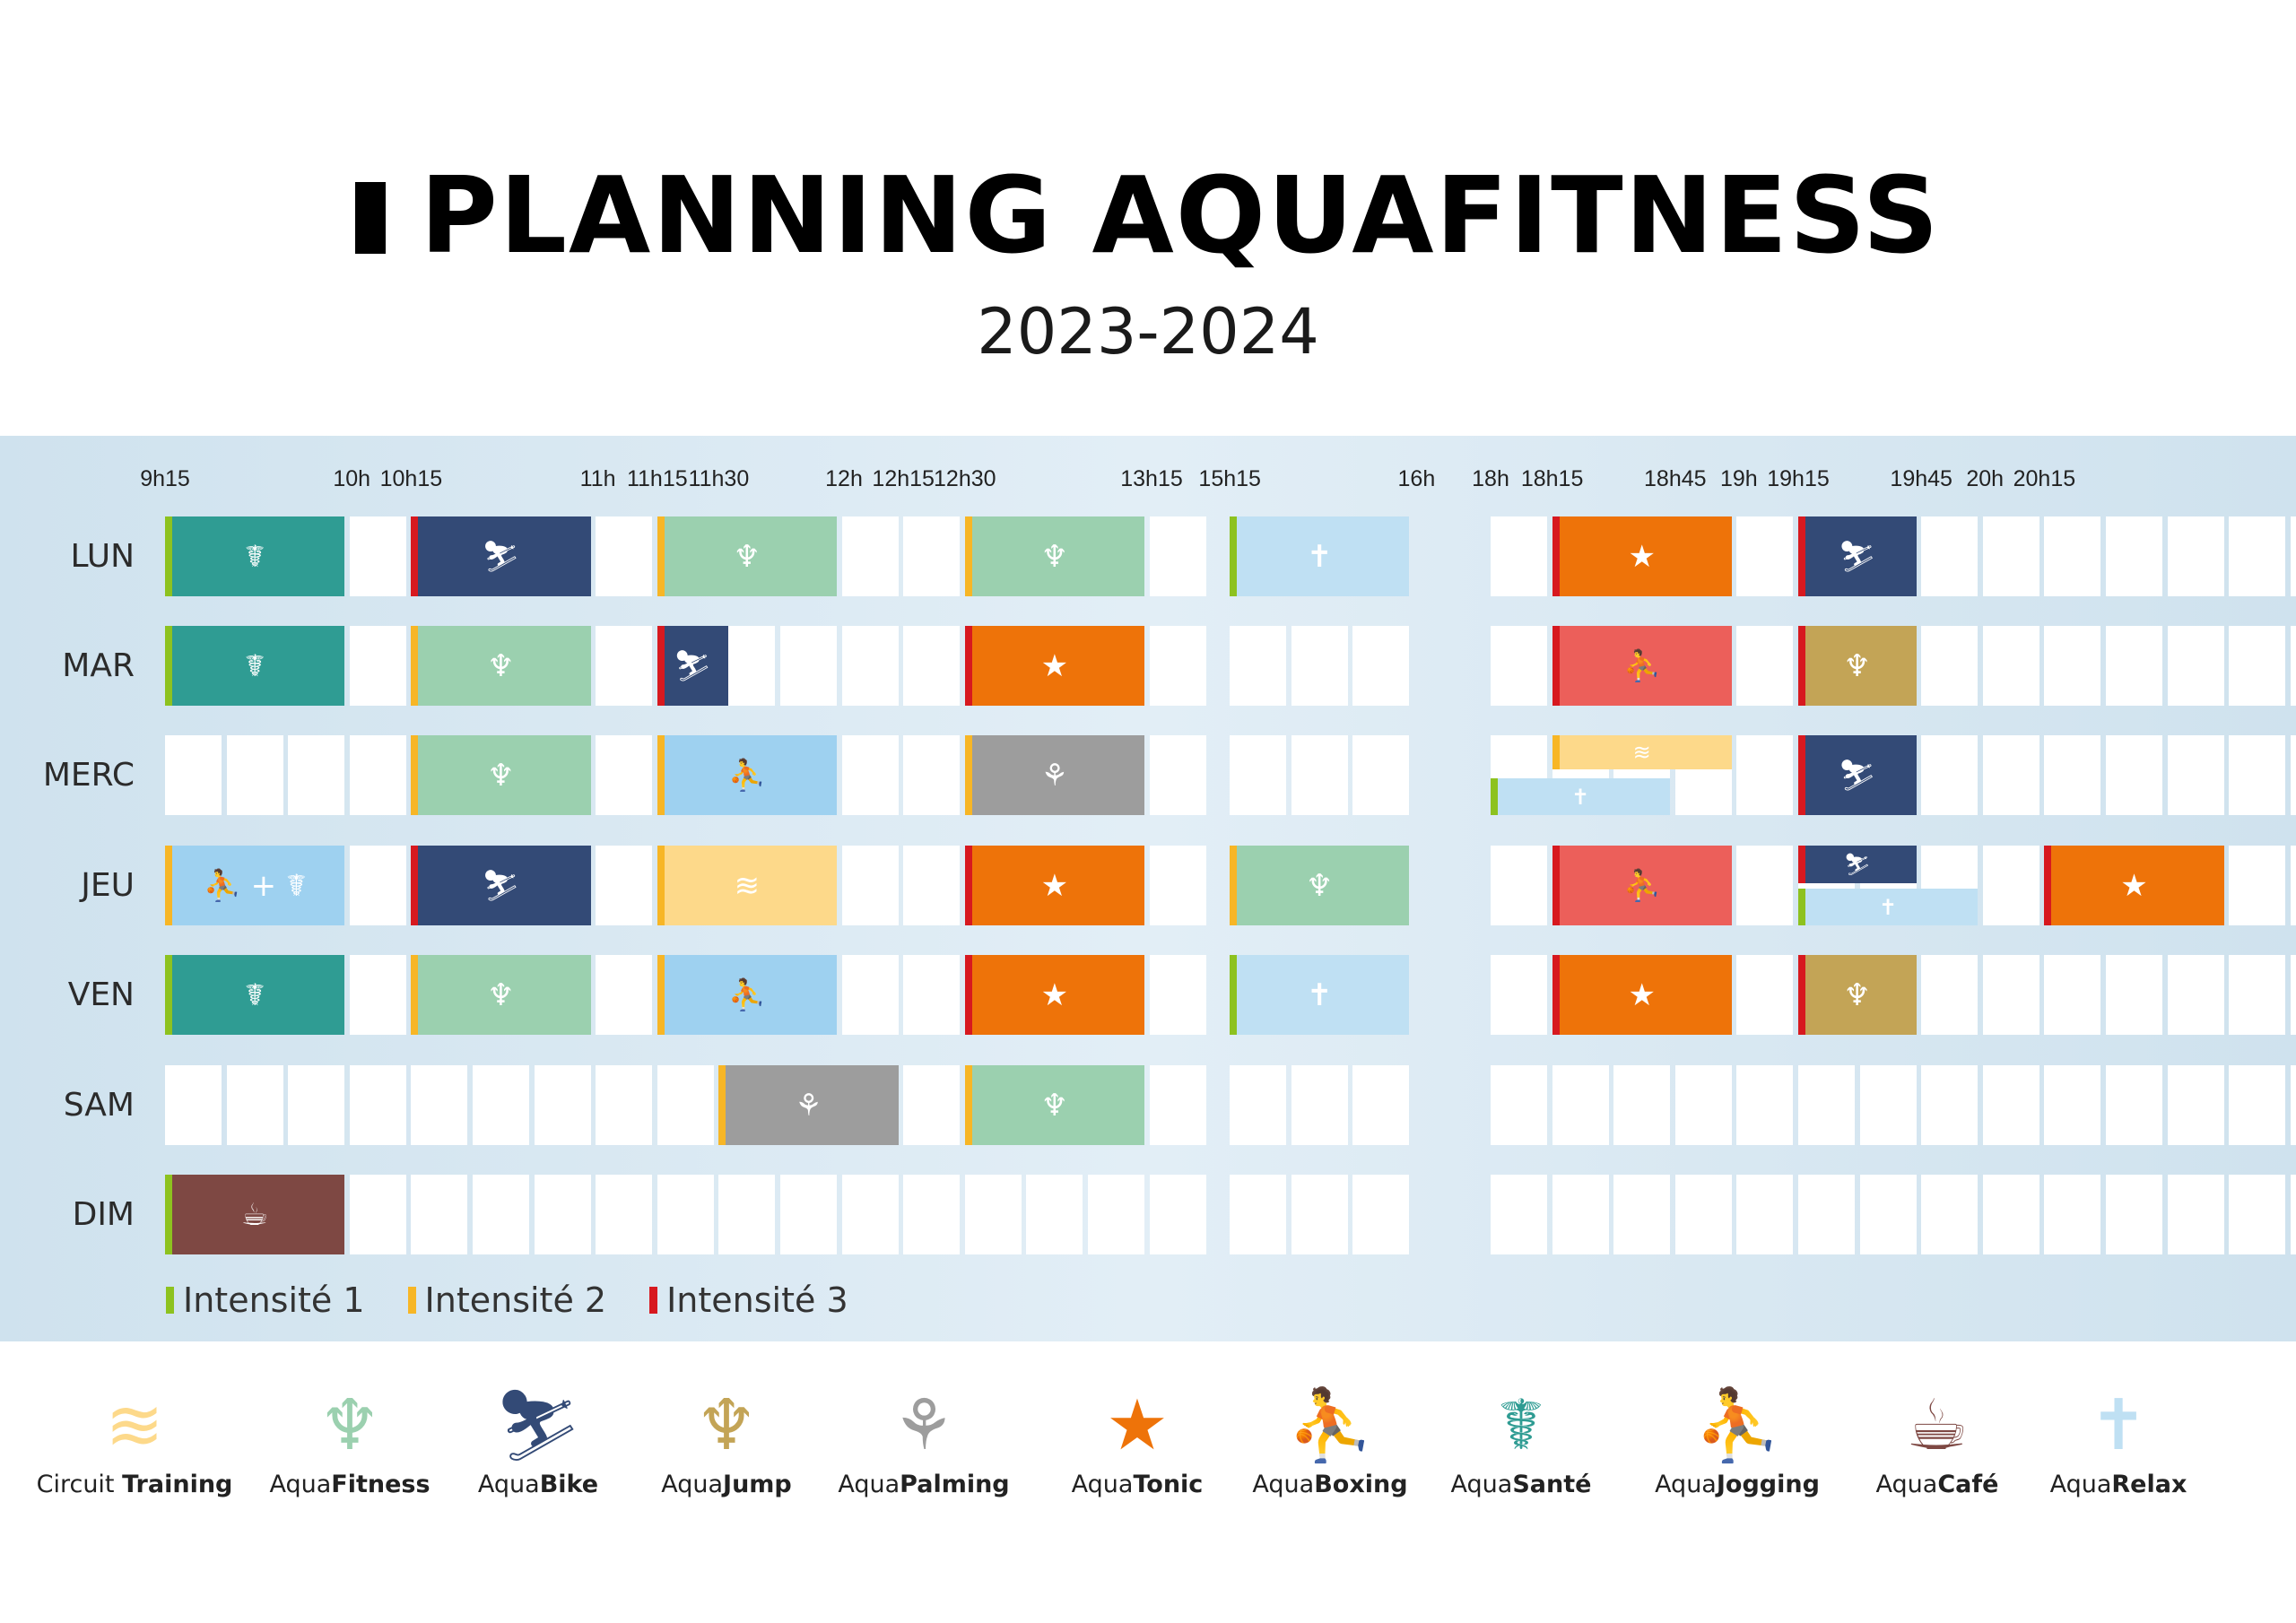  What do you see at coordinates (1738, 478) in the screenshot?
I see `time-label: 19h` at bounding box center [1738, 478].